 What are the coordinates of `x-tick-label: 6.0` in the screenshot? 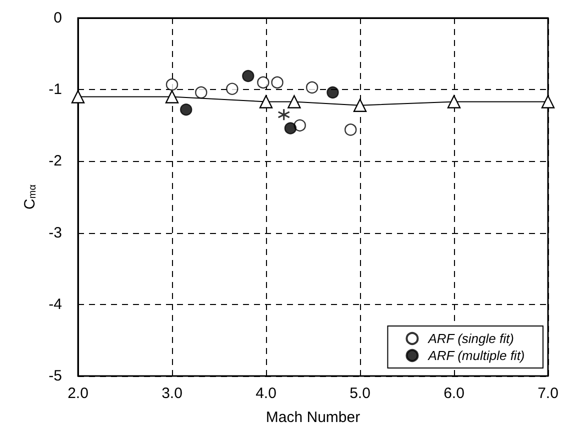 It's located at (454, 393).